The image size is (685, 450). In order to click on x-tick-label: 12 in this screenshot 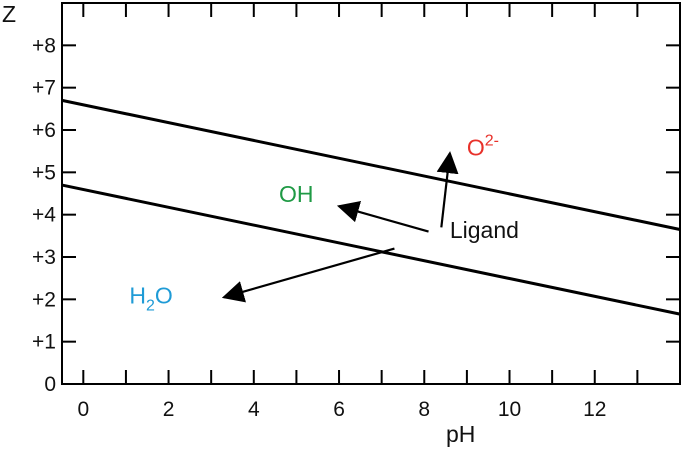, I will do `click(594, 409)`.